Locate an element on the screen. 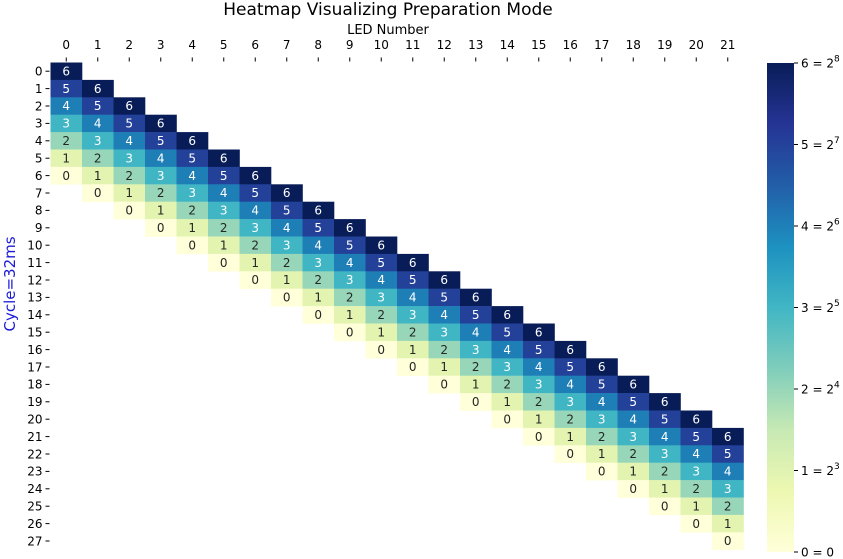 The image size is (843, 559). y-tick-label: 14 is located at coordinates (34, 315).